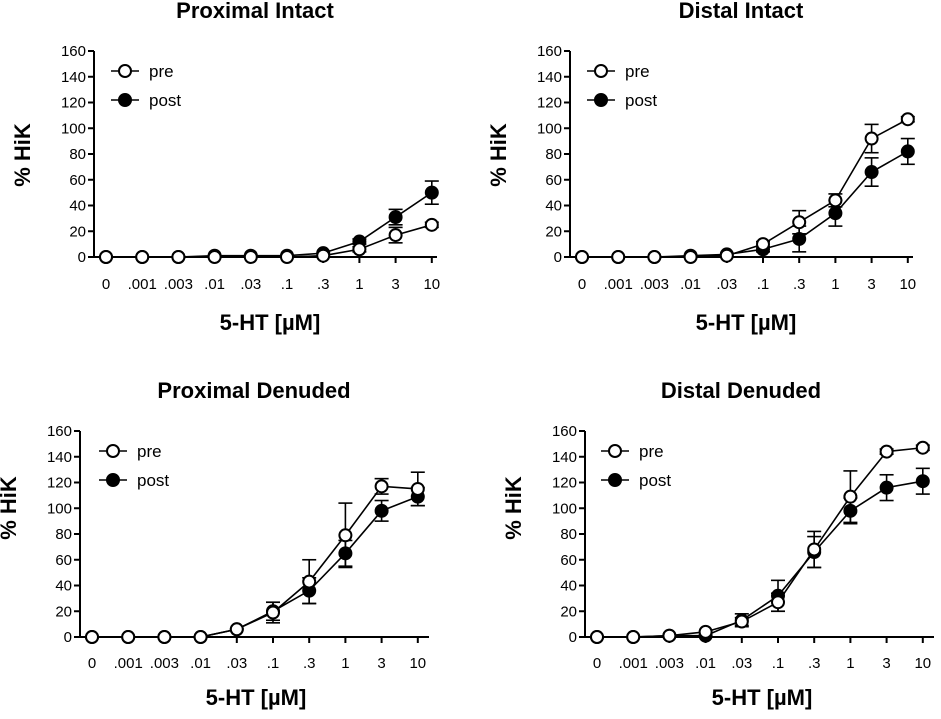 Image resolution: width=941 pixels, height=719 pixels. I want to click on y-tick-label: 100, so click(564, 508).